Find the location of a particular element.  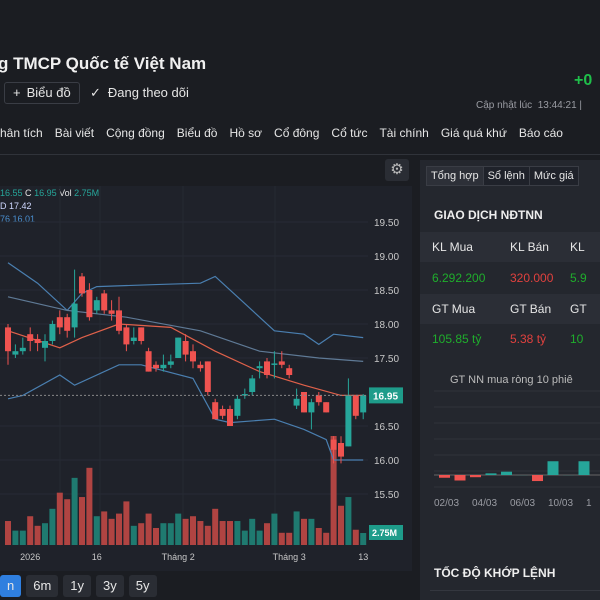

x-tick-label: Tháng 3 is located at coordinates (289, 557).